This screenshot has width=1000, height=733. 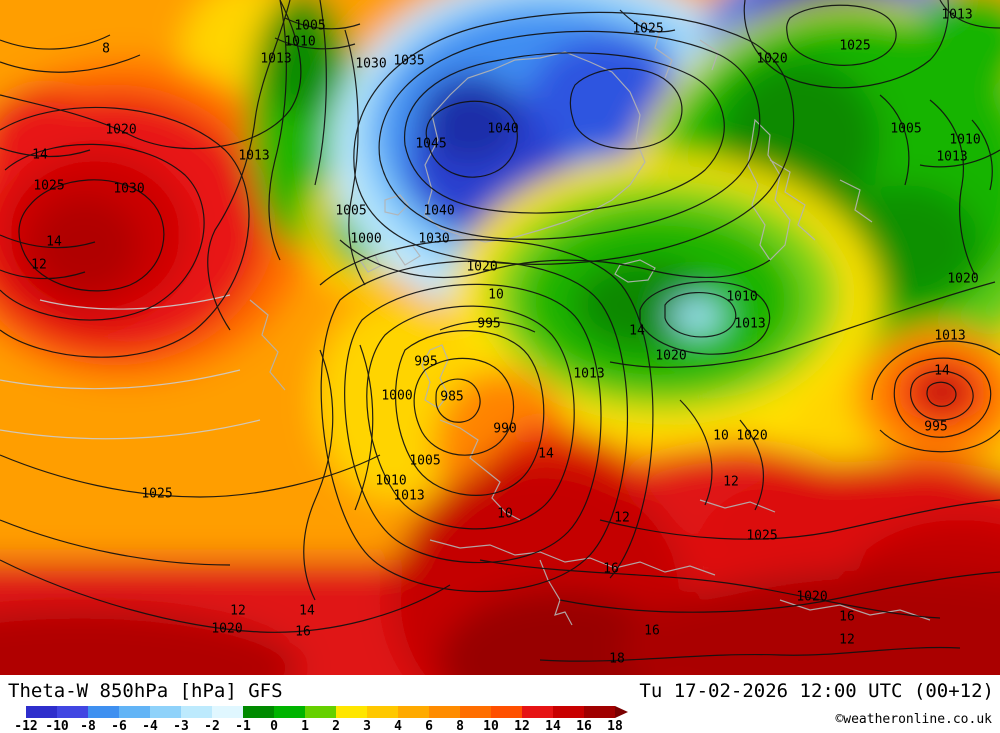 What do you see at coordinates (88, 726) in the screenshot?
I see `legend-tick: -8` at bounding box center [88, 726].